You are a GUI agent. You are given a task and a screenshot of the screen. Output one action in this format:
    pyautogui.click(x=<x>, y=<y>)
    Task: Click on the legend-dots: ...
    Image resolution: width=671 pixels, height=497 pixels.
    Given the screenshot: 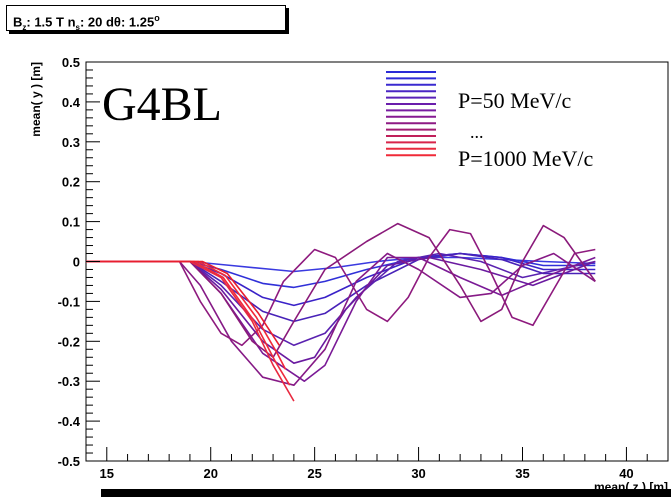 What is the action you would take?
    pyautogui.click(x=477, y=132)
    